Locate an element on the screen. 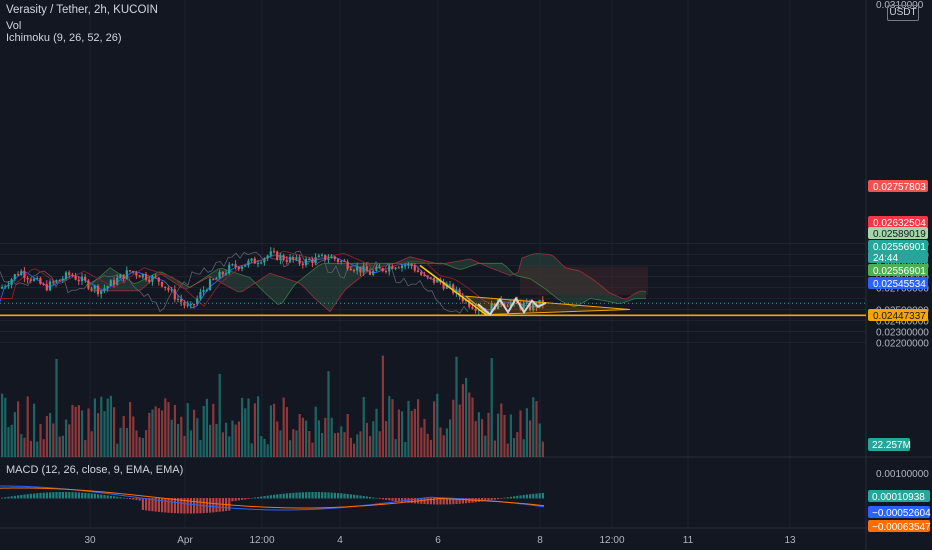 This screenshot has height=550, width=932. macd-label-text: −0.00063547 is located at coordinates (901, 527).